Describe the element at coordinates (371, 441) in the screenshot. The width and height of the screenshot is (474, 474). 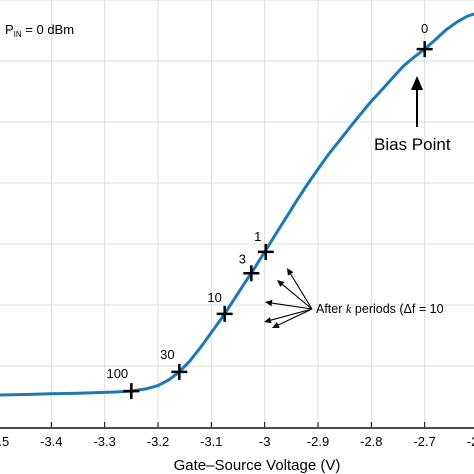
I see `x-tick-label: -2.8` at that location.